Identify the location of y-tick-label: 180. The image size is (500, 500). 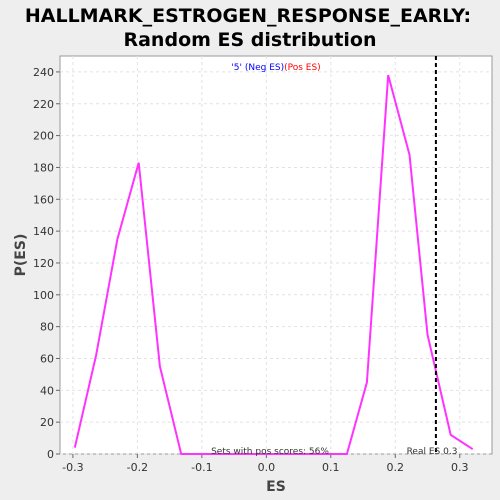
(43, 167).